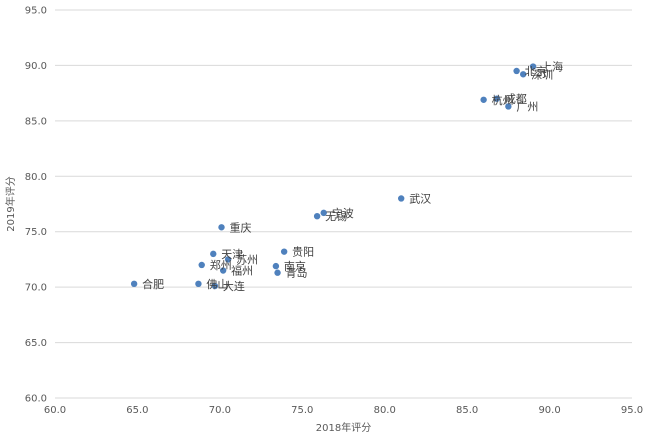 The image size is (657, 433). What do you see at coordinates (36, 66) in the screenshot?
I see `y-tick-label: 90.0` at bounding box center [36, 66].